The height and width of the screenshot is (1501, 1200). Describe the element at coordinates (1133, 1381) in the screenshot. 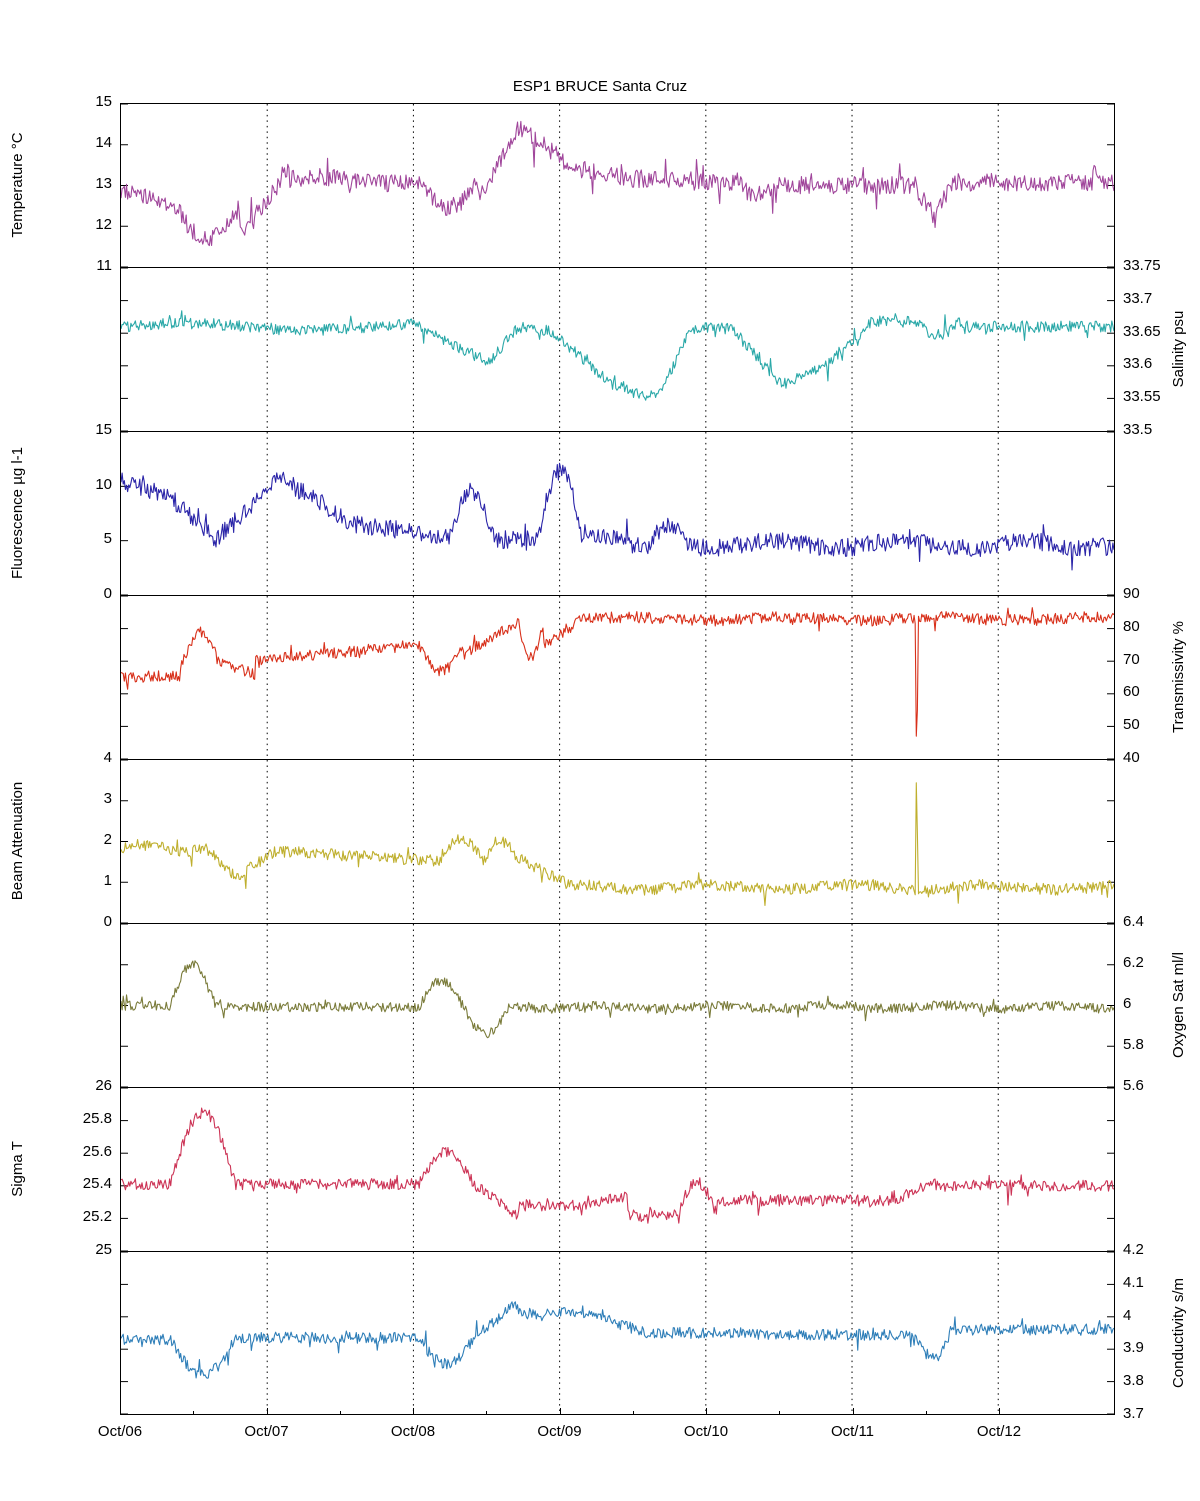

I see `y-tick-label: 3.8` at that location.